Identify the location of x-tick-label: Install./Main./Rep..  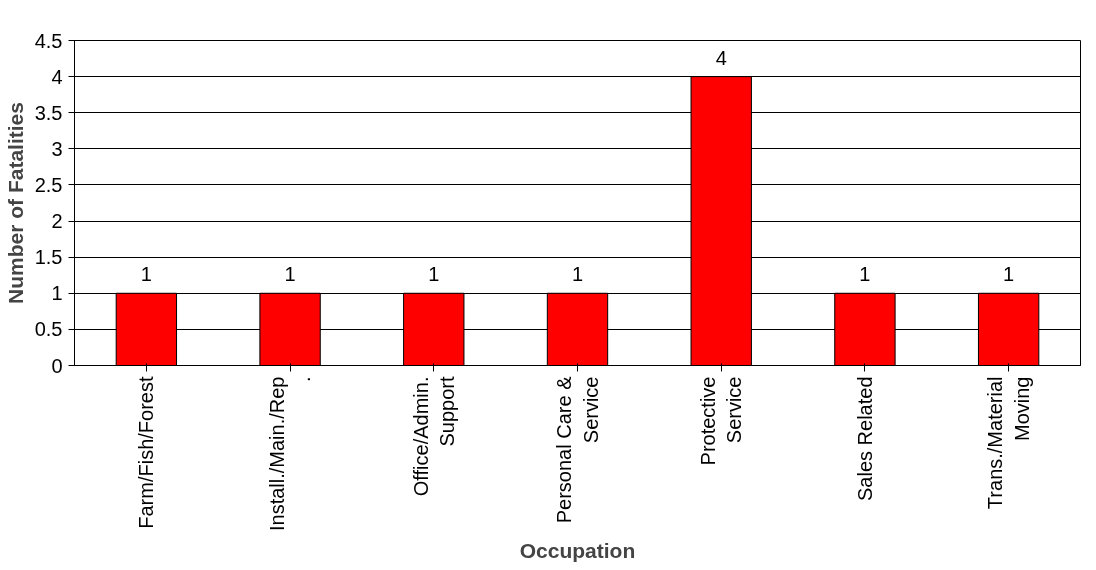
(290, 454).